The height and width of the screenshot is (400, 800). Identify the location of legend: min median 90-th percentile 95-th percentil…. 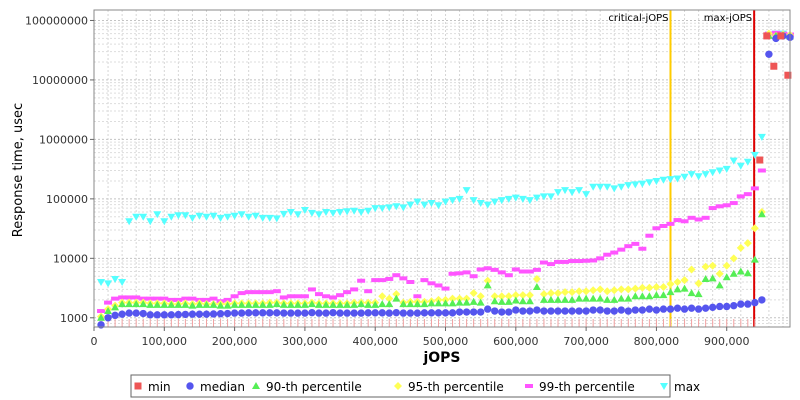
(415, 386).